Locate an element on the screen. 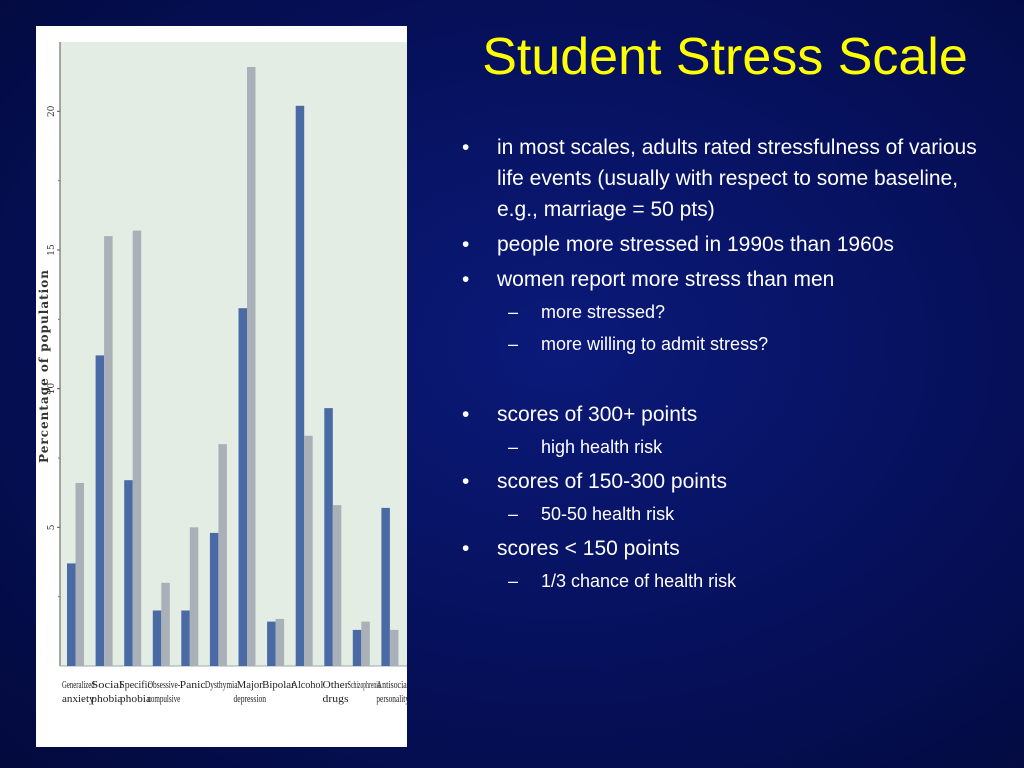  category-label: Schizophrenia is located at coordinates (364, 685).